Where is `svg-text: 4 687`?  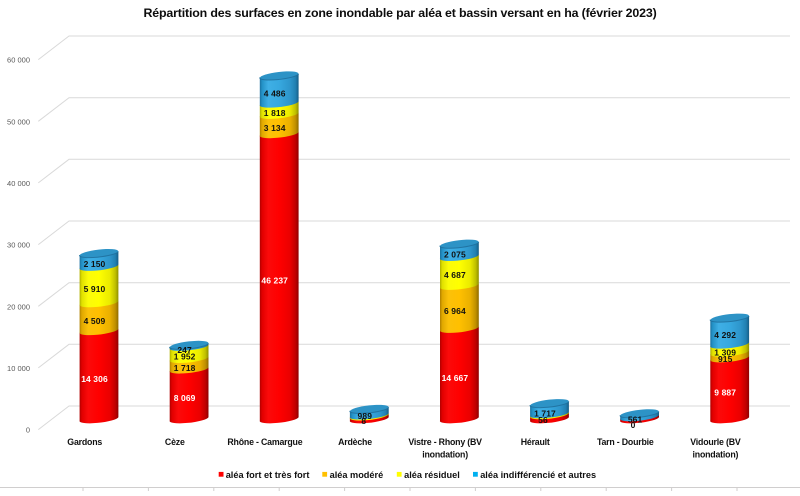 svg-text: 4 687 is located at coordinates (455, 275).